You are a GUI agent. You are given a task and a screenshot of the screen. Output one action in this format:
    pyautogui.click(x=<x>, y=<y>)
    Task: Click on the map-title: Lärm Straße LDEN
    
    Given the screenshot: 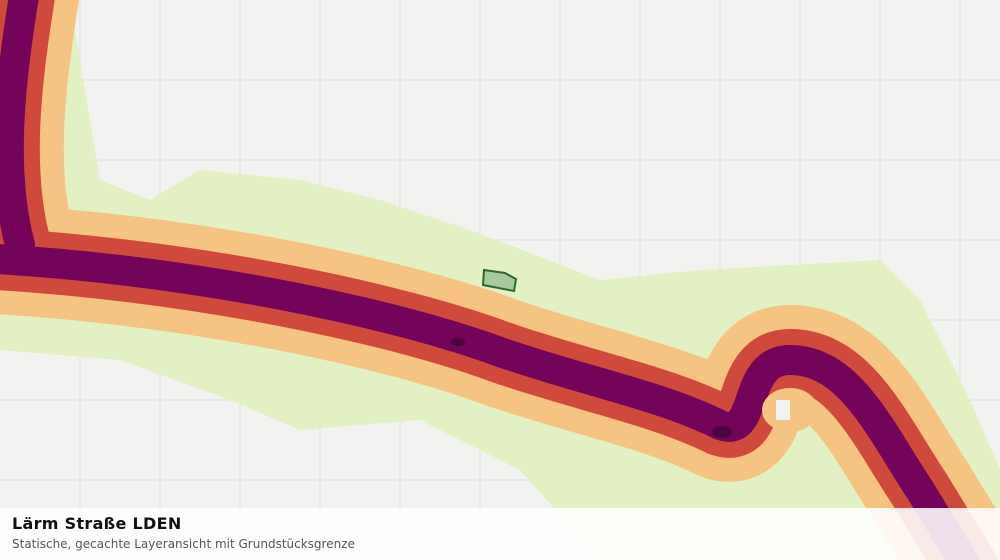 What is the action you would take?
    pyautogui.click(x=97, y=523)
    